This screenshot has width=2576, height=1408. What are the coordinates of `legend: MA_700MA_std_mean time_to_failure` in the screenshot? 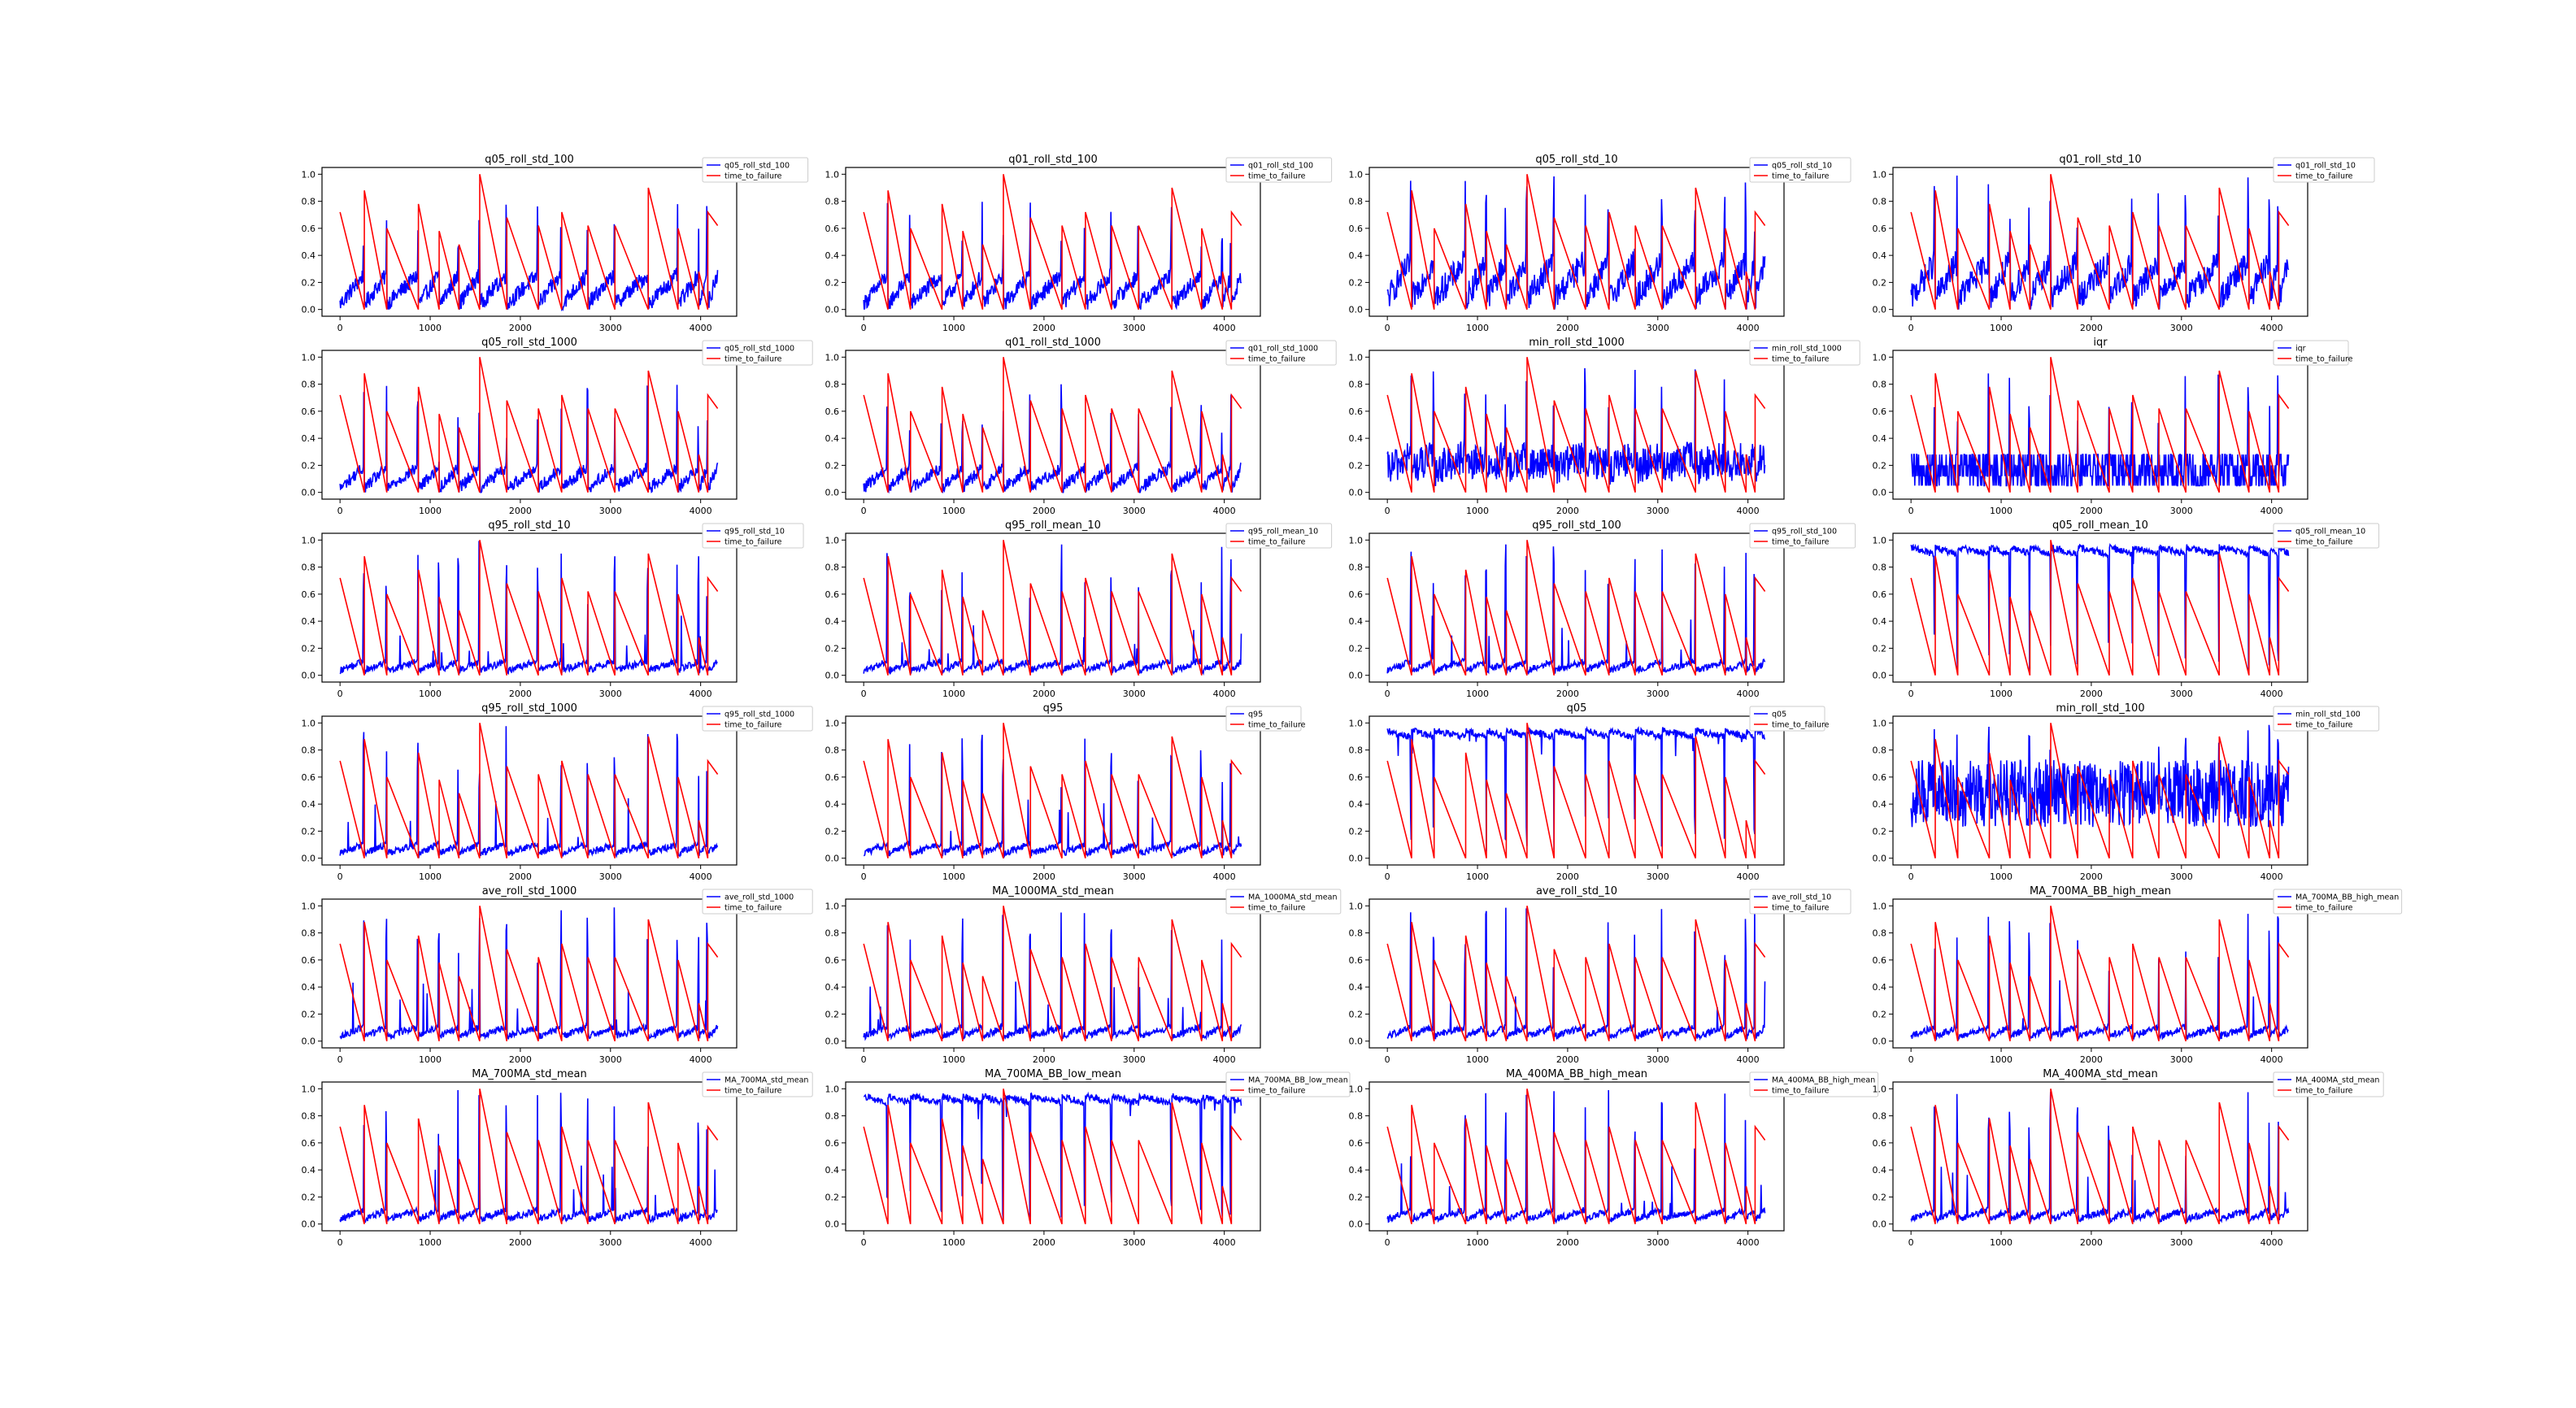 It's located at (758, 1084).